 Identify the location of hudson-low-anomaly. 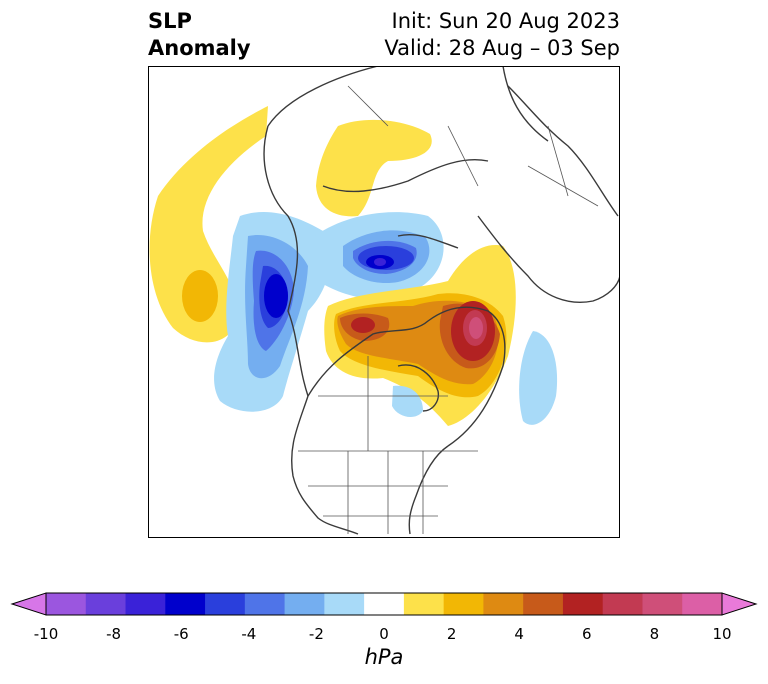
(407, 401).